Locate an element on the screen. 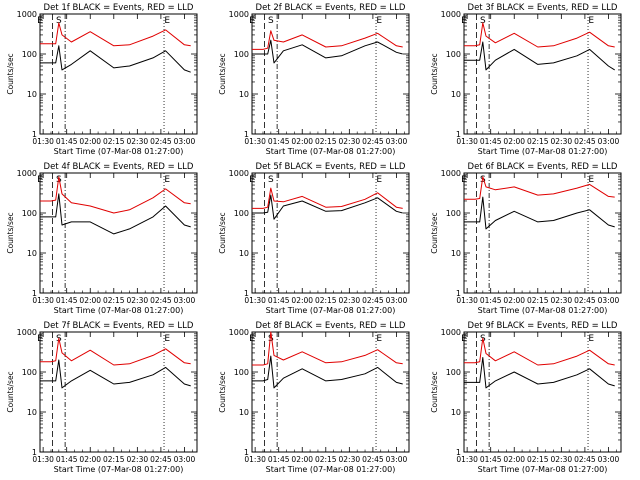 The width and height of the screenshot is (640, 480). panel-title: Det 9f BLACK = Events, RED = LLD is located at coordinates (543, 326).